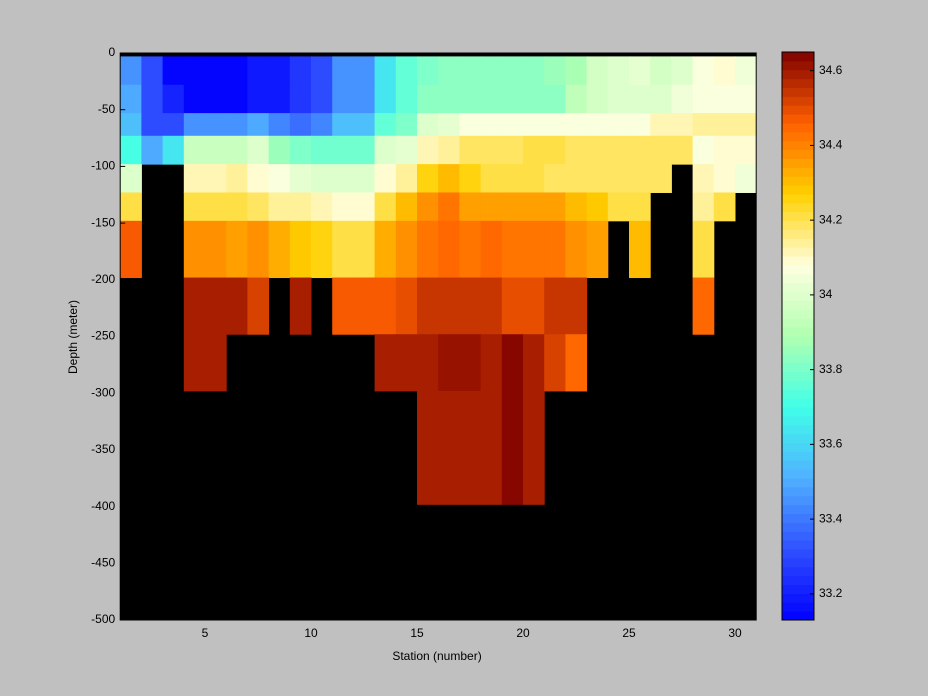 This screenshot has width=928, height=696. Describe the element at coordinates (831, 369) in the screenshot. I see `colorbar-tick-label: 33.8` at that location.